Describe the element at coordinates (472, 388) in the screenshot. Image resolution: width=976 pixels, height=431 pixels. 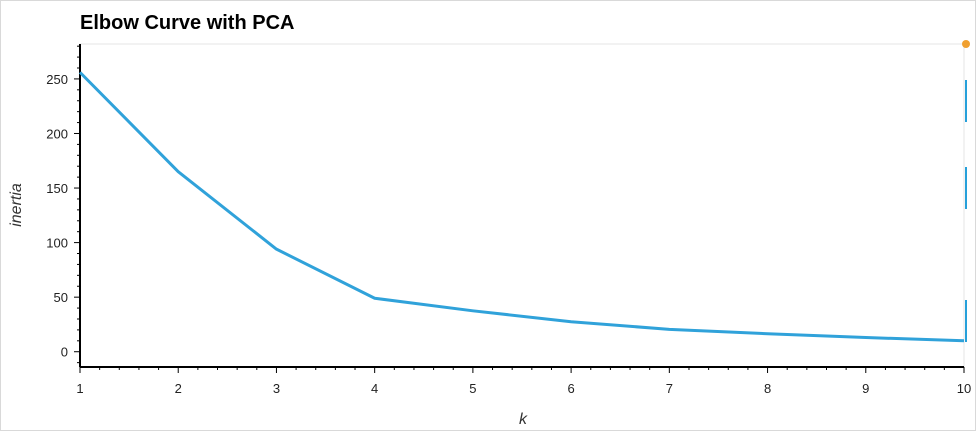
I see `x-tick-label: 5` at that location.